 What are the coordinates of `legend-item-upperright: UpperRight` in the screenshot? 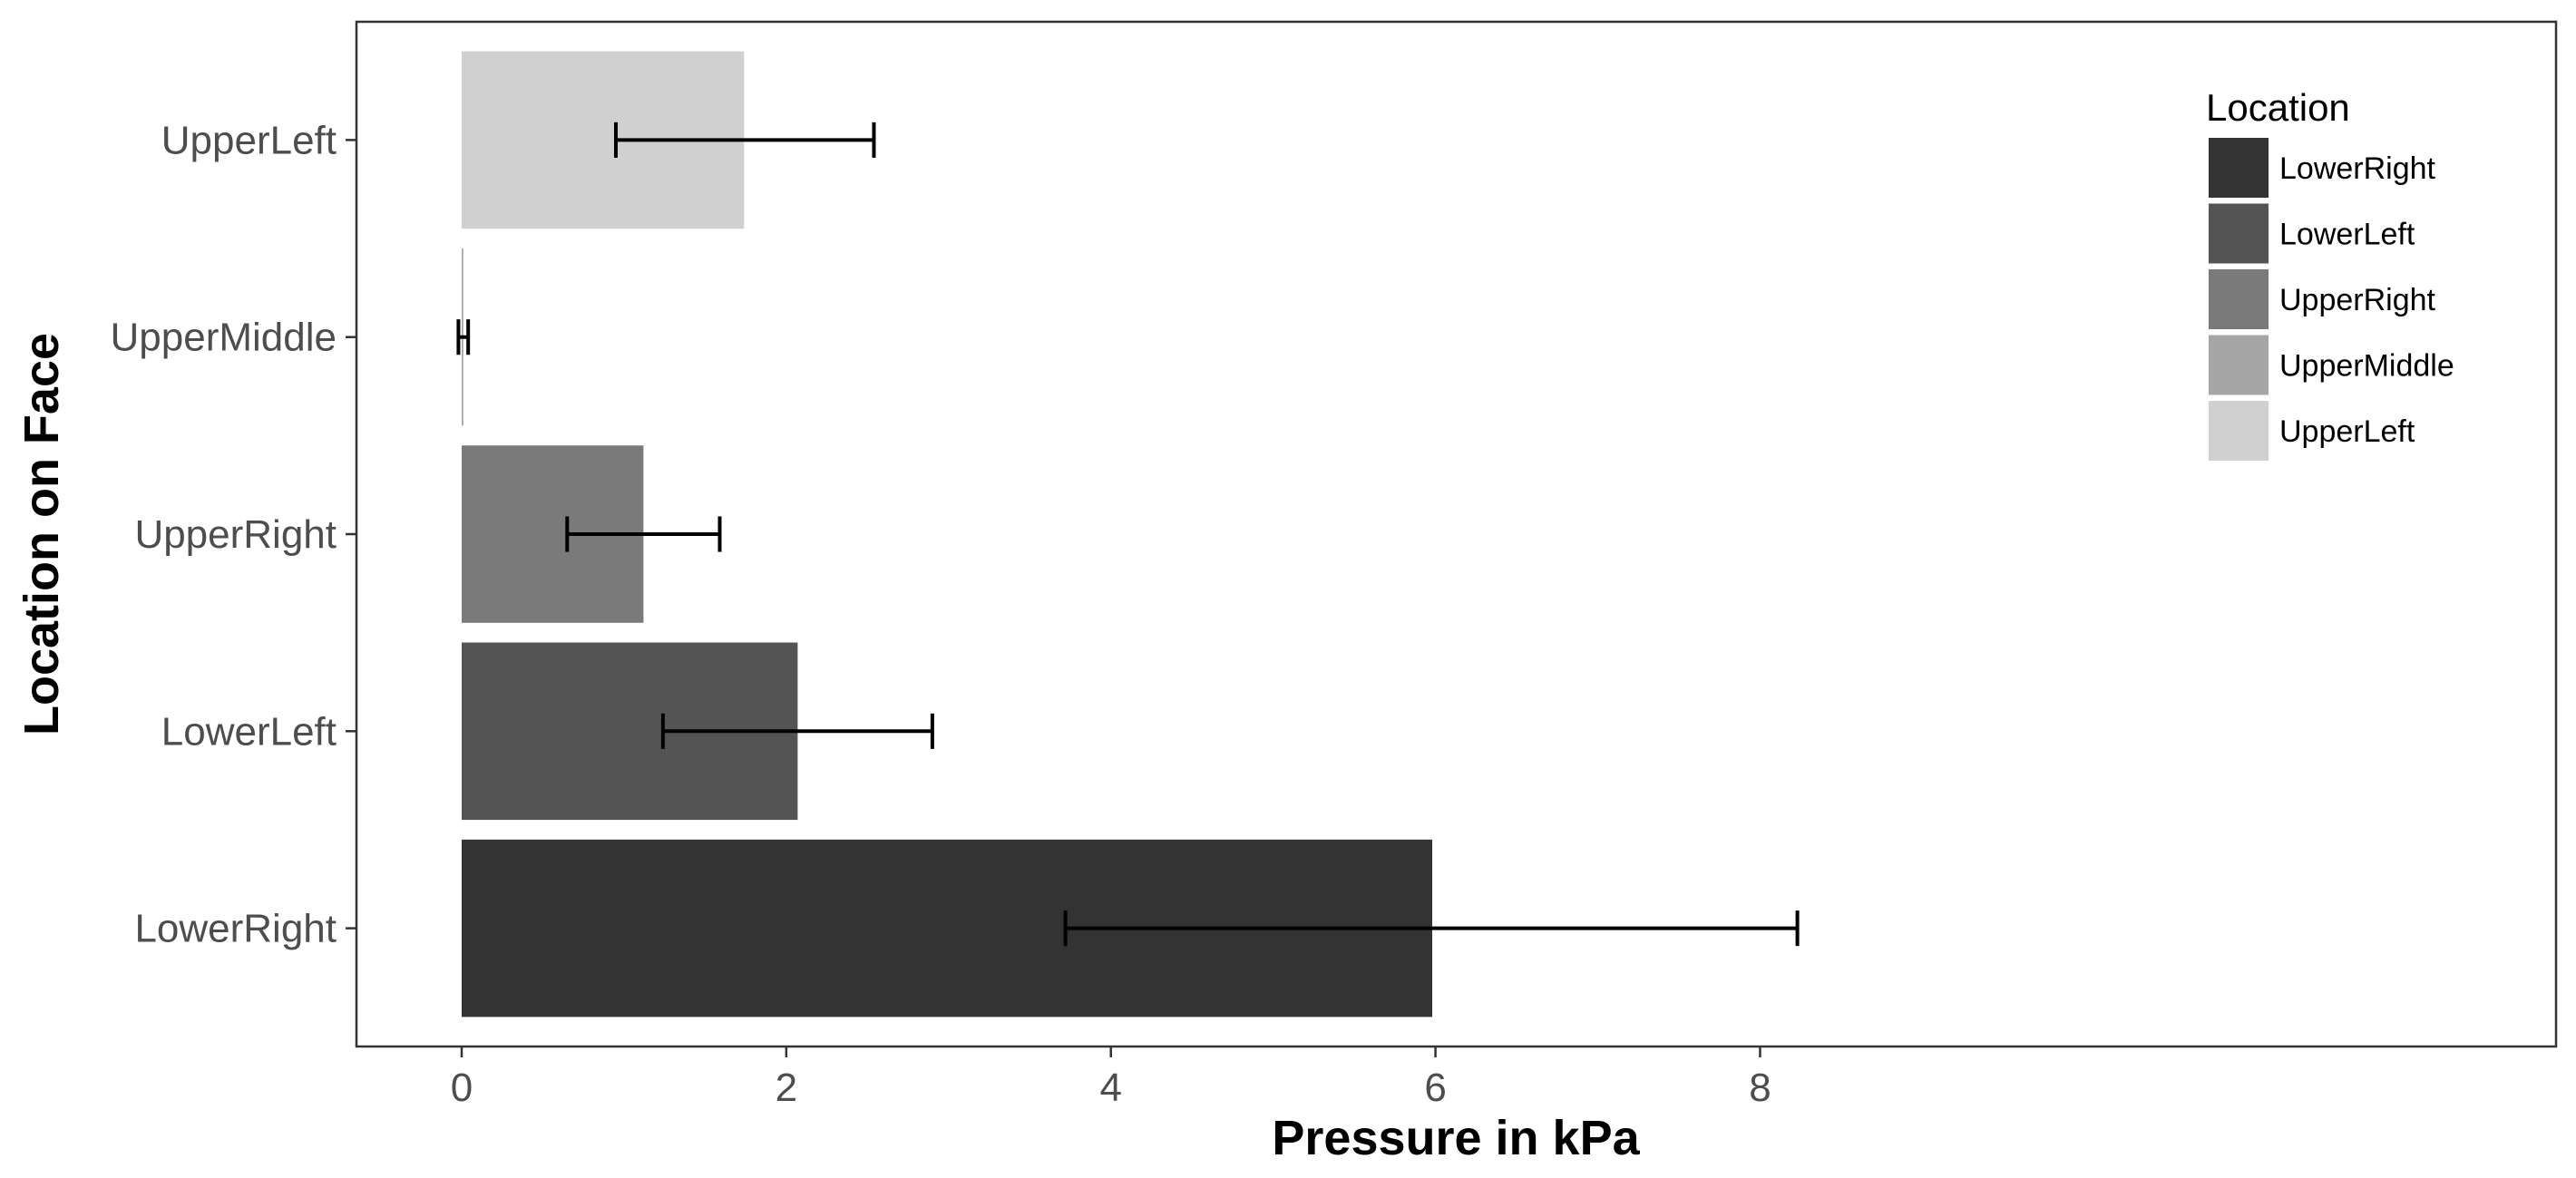 It's located at (2322, 299).